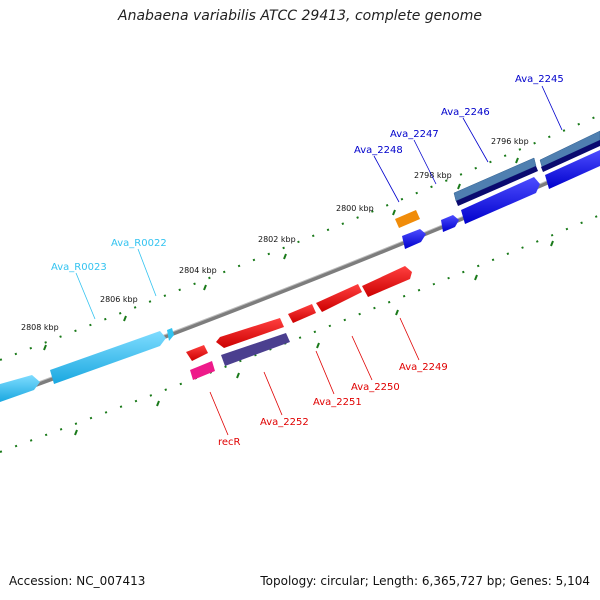  I want to click on kbp-label-2800: 2800 kbp, so click(355, 208).